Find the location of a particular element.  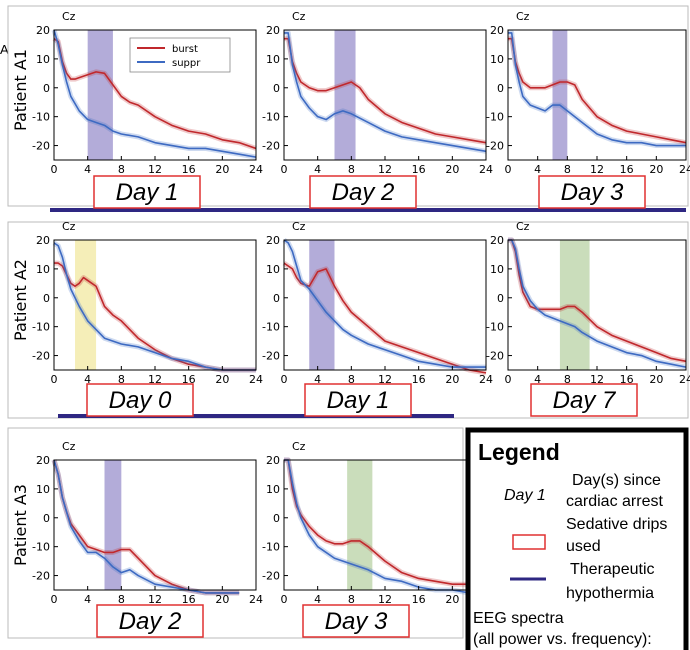

inline-legend: burst suppr is located at coordinates (180, 55).